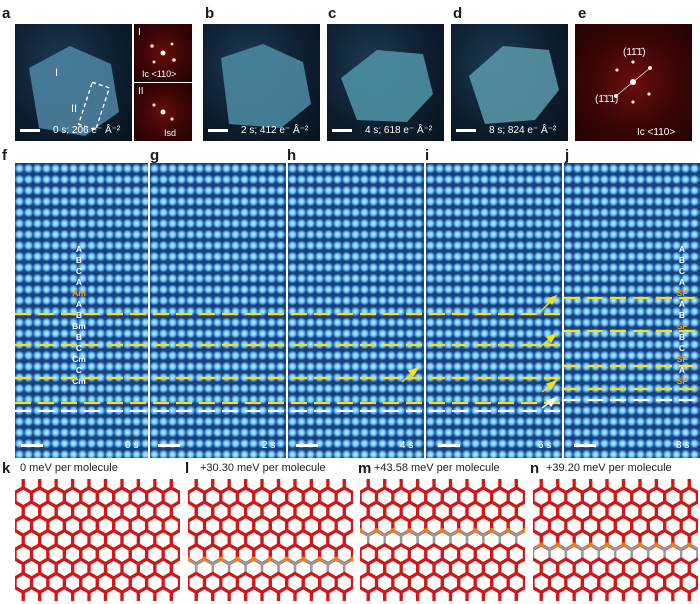  Describe the element at coordinates (79, 381) in the screenshot. I see `stacking-letter: Cm` at that location.